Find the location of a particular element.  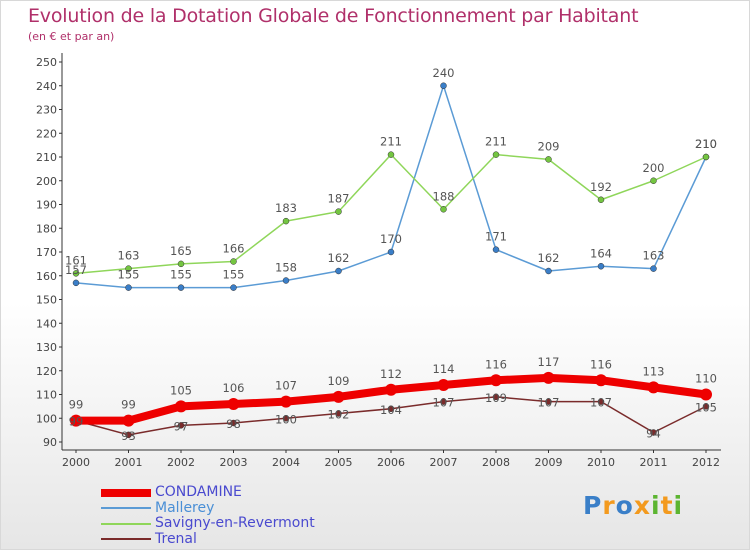

y-tick-label: 240 is located at coordinates (46, 86).